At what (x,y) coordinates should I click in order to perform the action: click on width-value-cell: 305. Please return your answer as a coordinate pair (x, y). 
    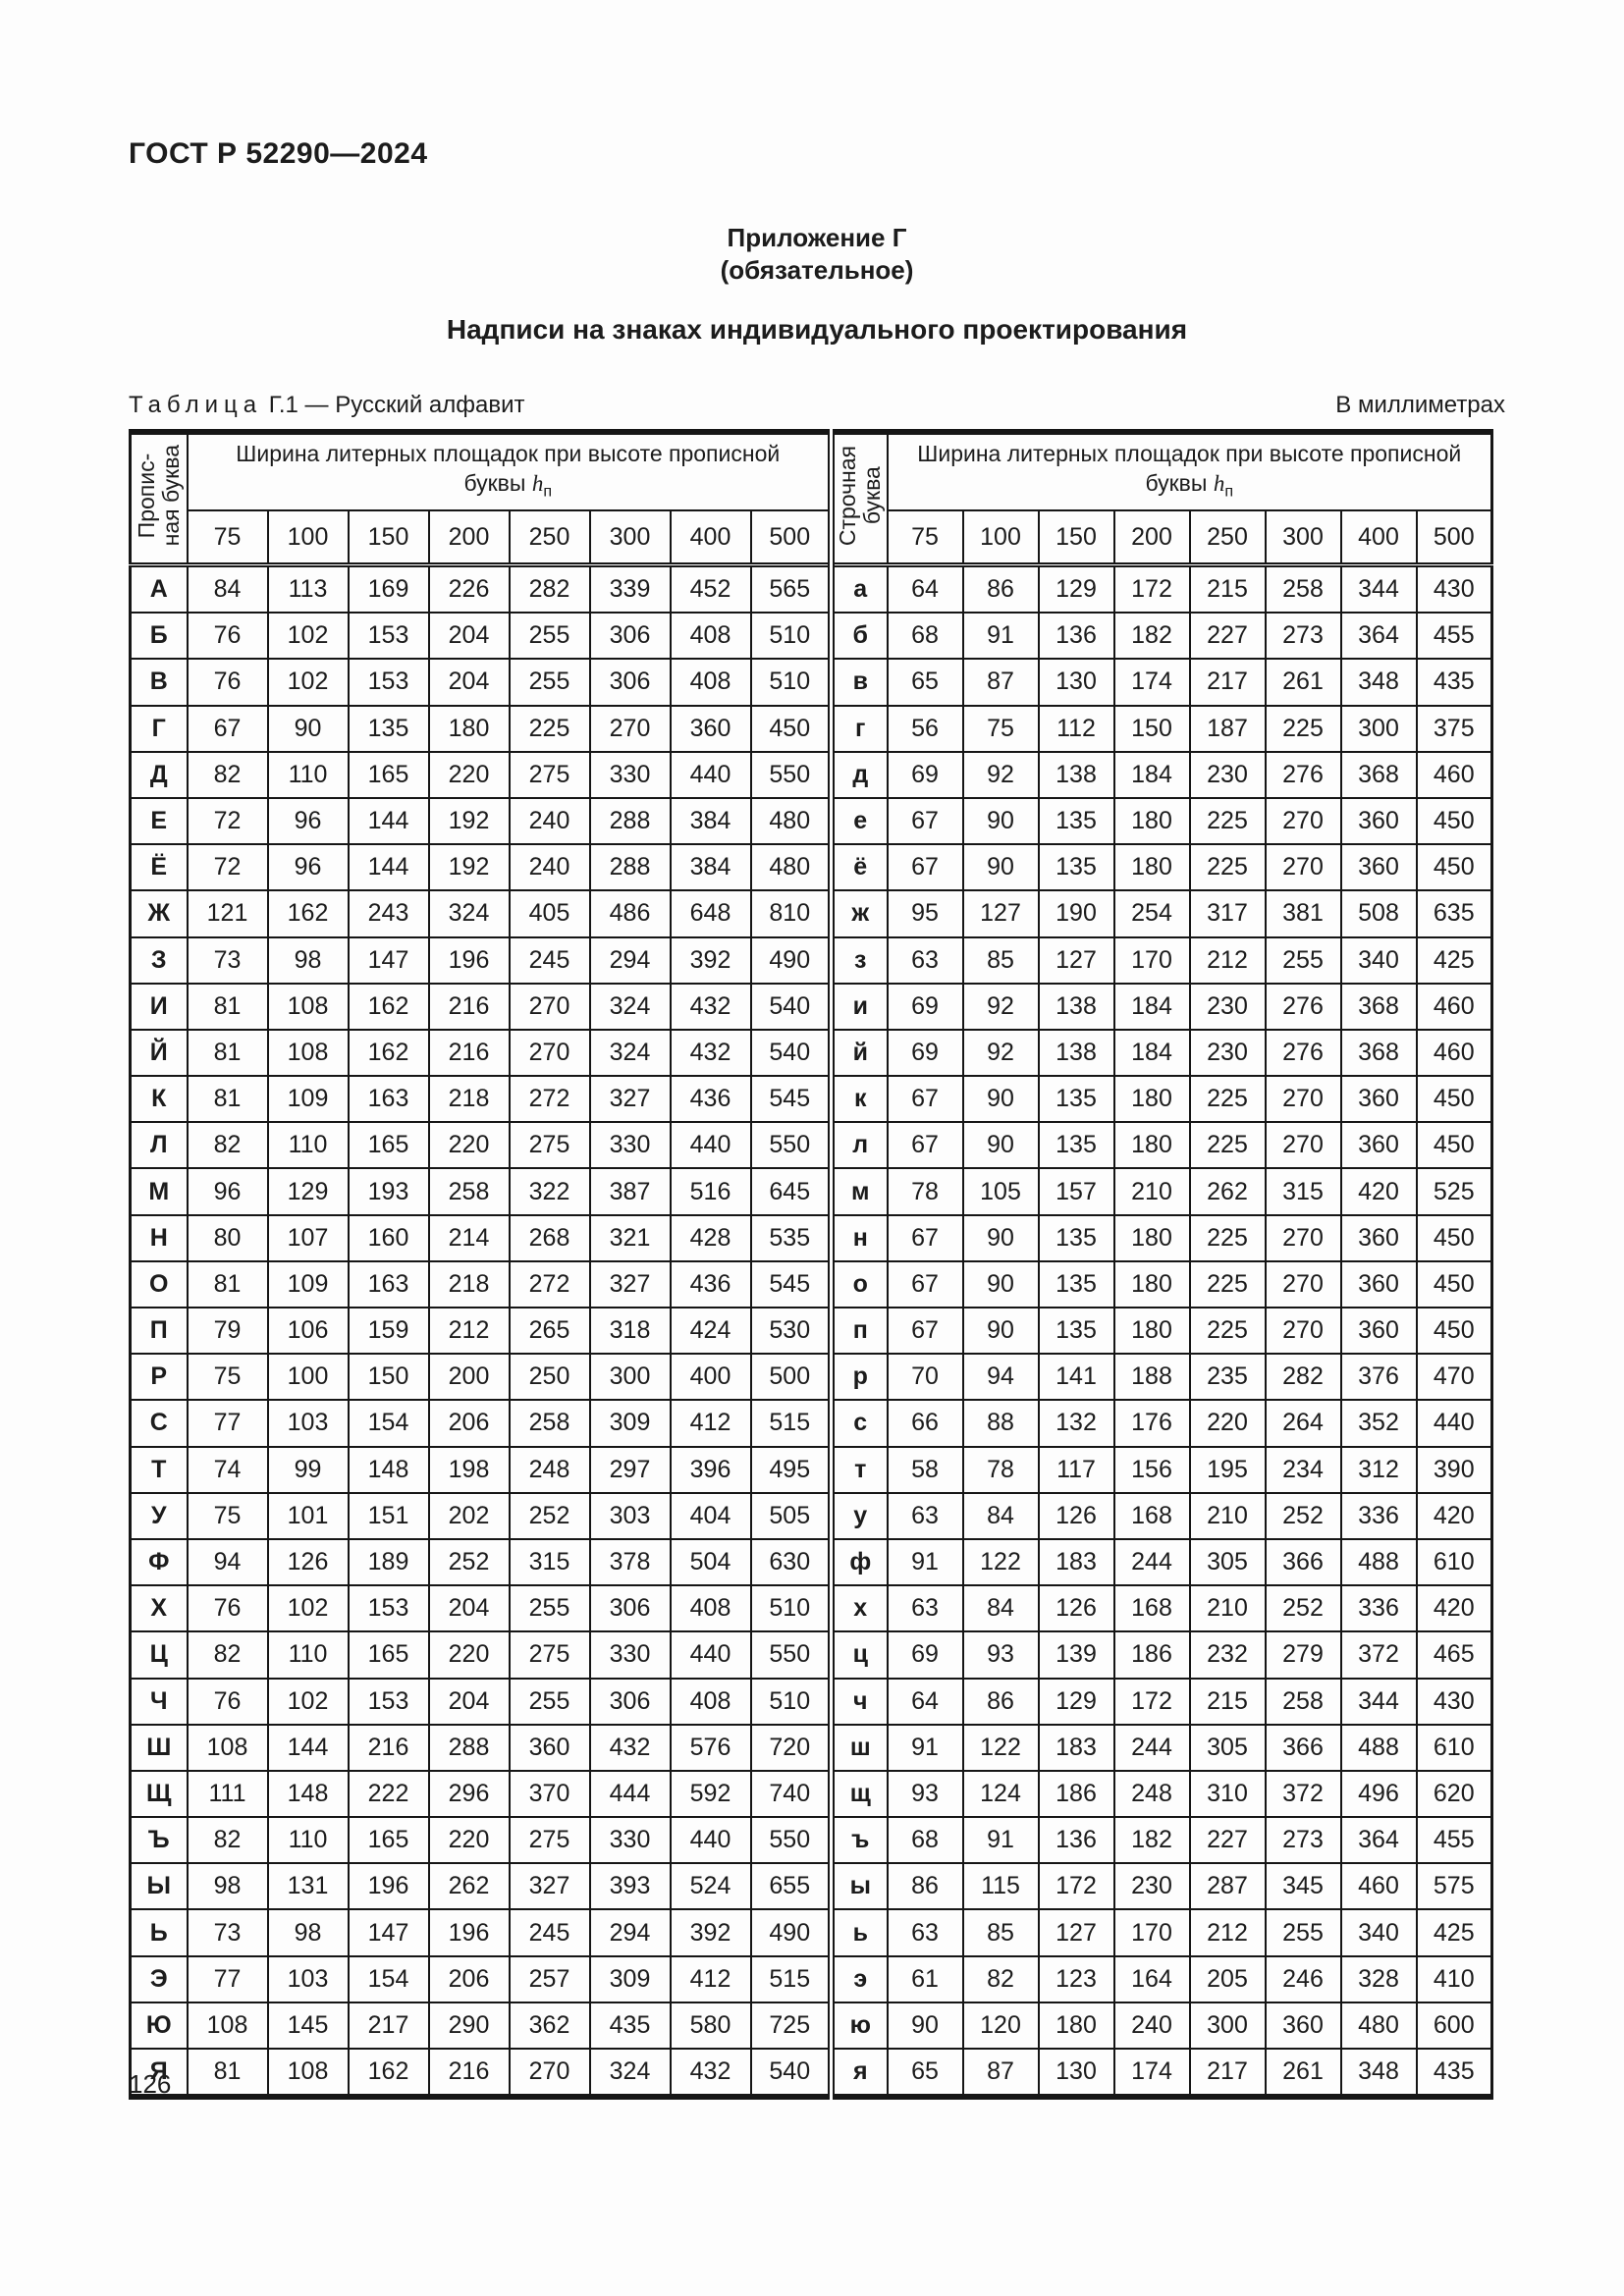
    Looking at the image, I should click on (1227, 1562).